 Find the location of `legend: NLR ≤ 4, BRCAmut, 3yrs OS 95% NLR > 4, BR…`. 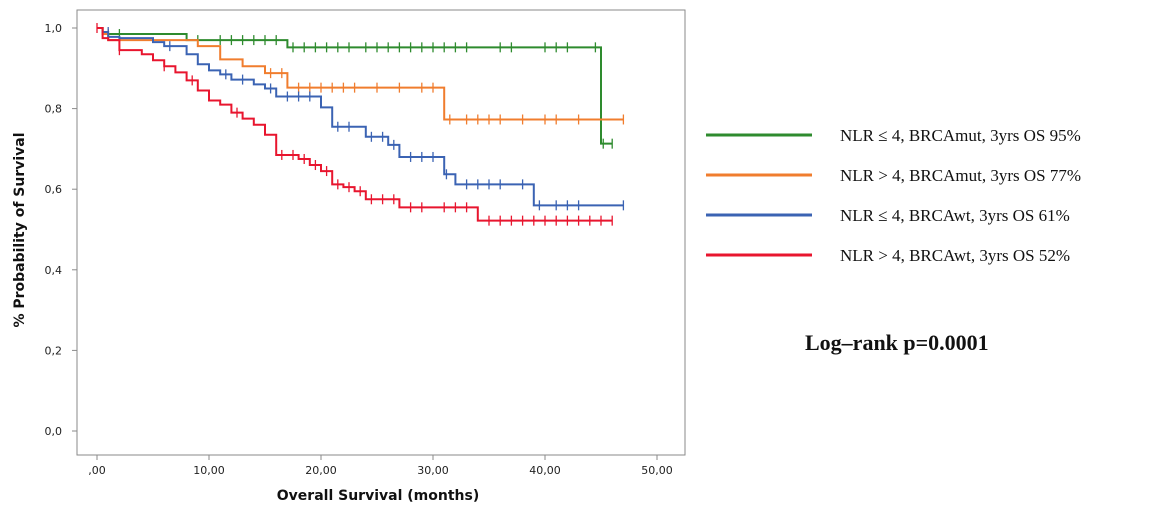

legend: NLR ≤ 4, BRCAmut, 3yrs OS 95% NLR > 4, BR… is located at coordinates (893, 195).